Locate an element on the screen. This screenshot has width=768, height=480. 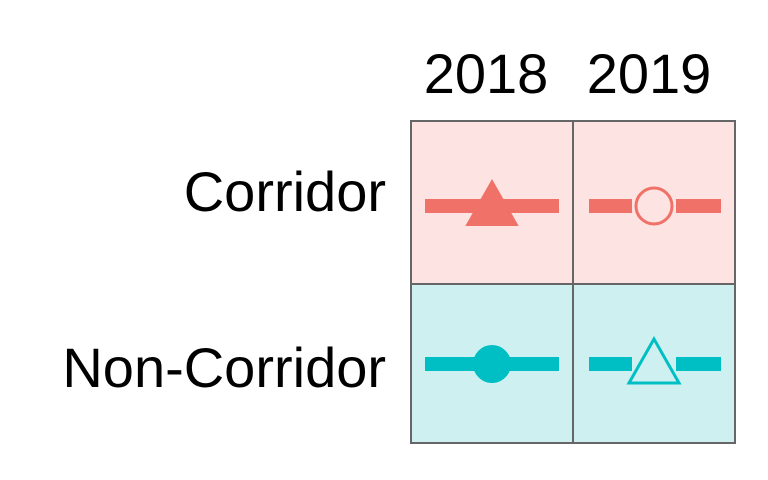
legend-key-non-corridor-2018 is located at coordinates (492, 364).